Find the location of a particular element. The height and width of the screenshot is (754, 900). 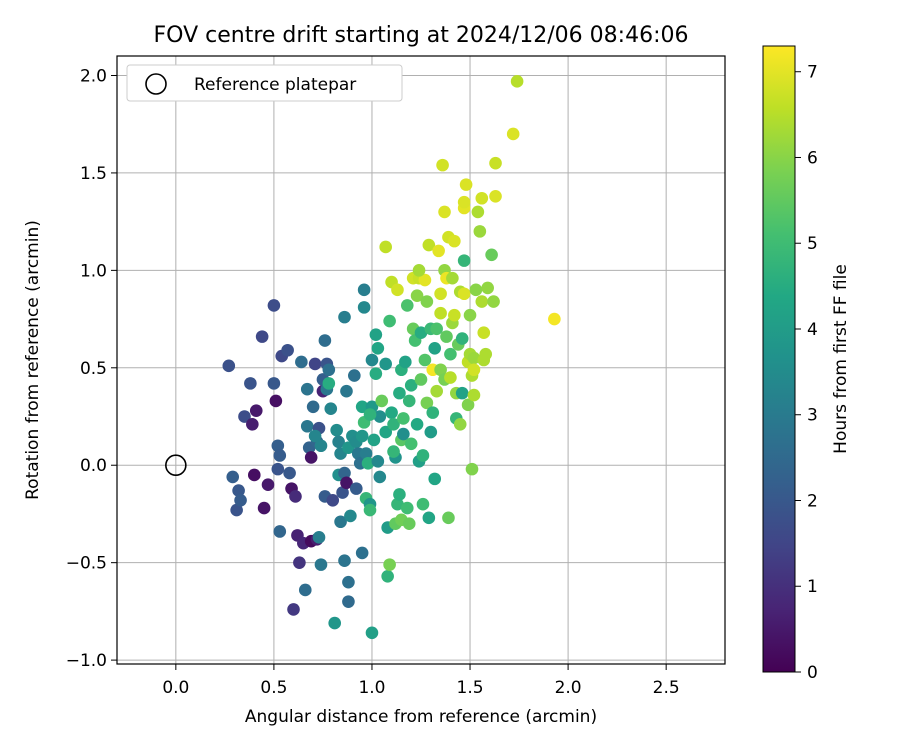

reference-point-marker is located at coordinates (176, 465).